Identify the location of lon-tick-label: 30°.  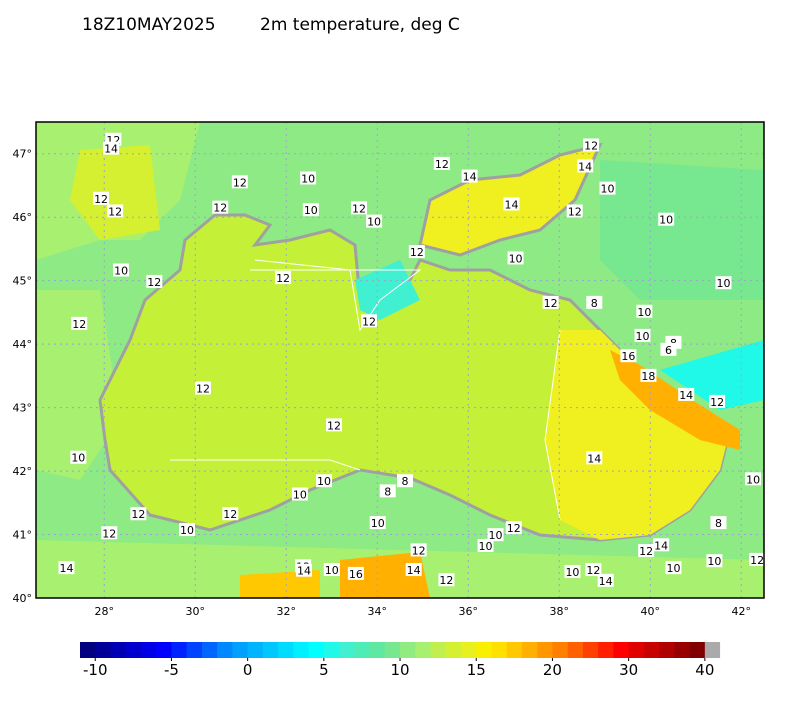
(196, 611).